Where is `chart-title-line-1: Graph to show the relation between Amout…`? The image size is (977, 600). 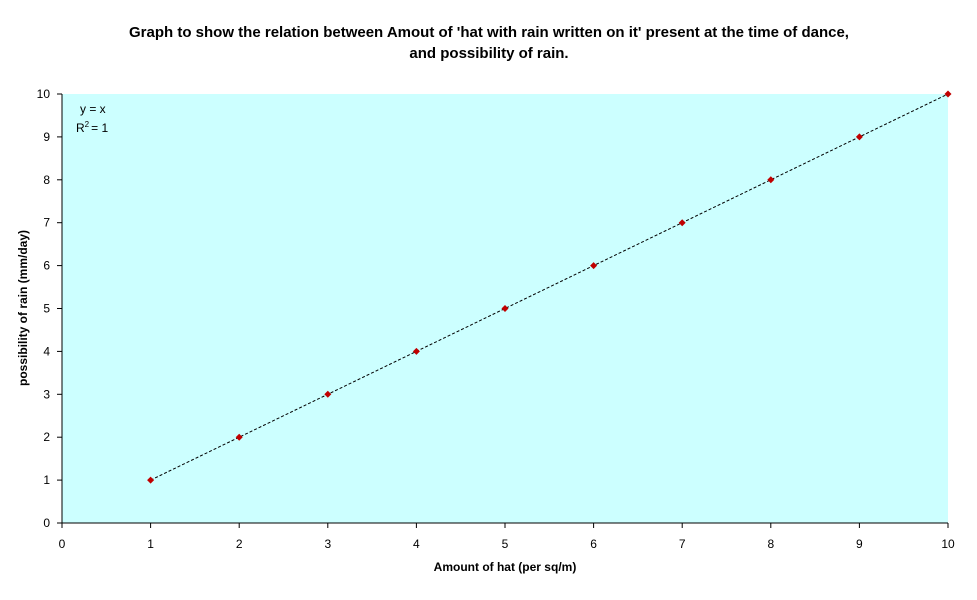
chart-title-line-1: Graph to show the relation between Amout… is located at coordinates (489, 32).